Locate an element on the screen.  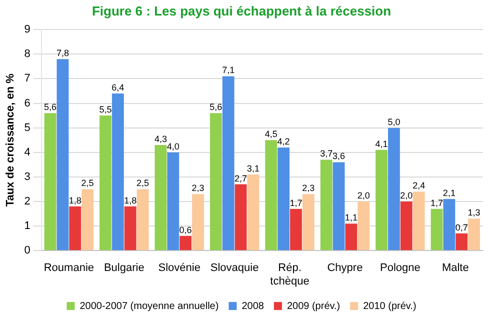
y-tick-label: 4 is located at coordinates (27, 152).